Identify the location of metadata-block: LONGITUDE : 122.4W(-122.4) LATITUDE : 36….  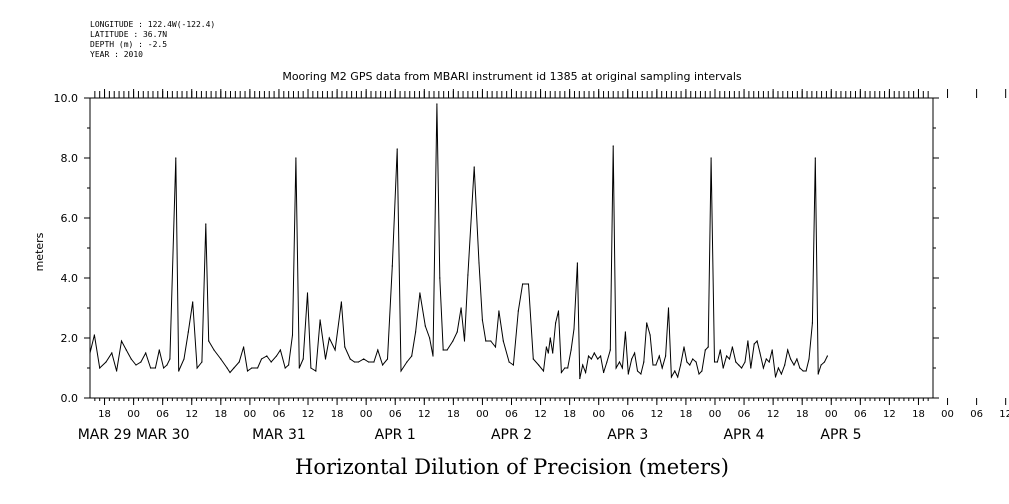
(152, 40).